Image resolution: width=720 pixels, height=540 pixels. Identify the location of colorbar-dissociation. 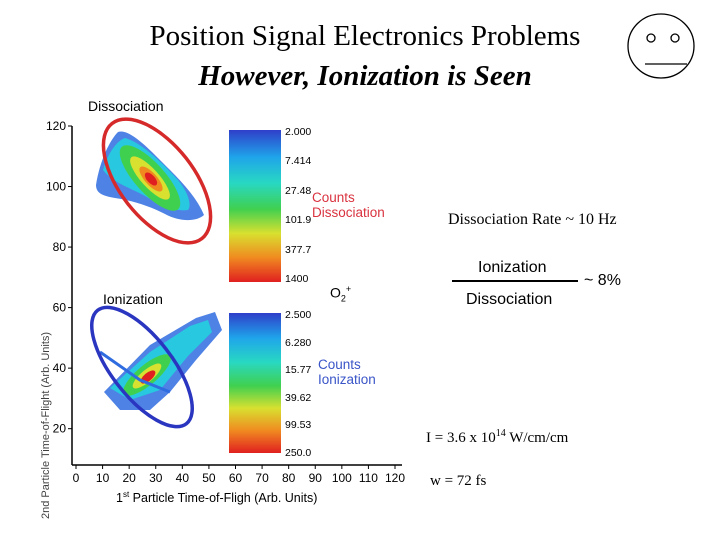
(255, 206).